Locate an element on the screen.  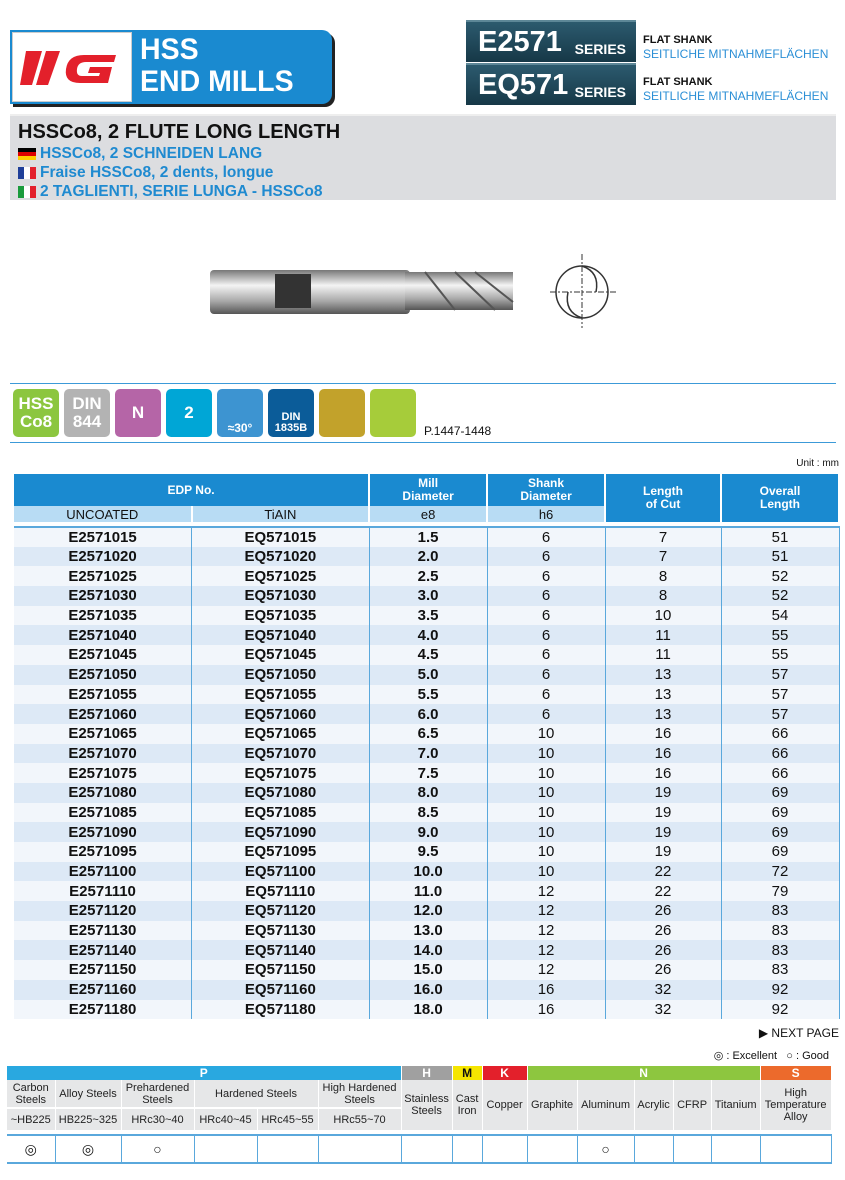
edp-tialn: EQ571040 is located at coordinates (280, 635).